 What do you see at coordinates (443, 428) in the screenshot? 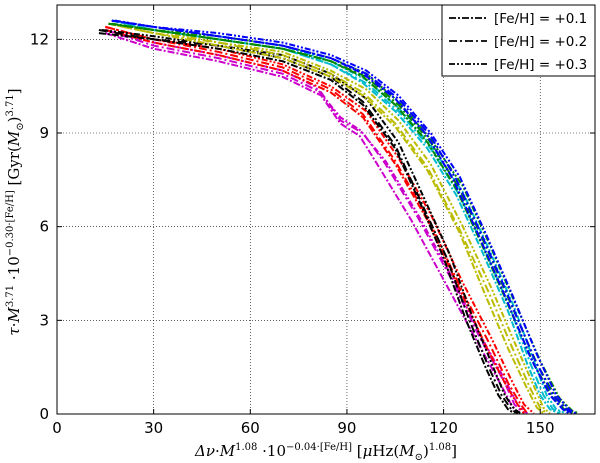
I see `x-tick-label: 120` at bounding box center [443, 428].